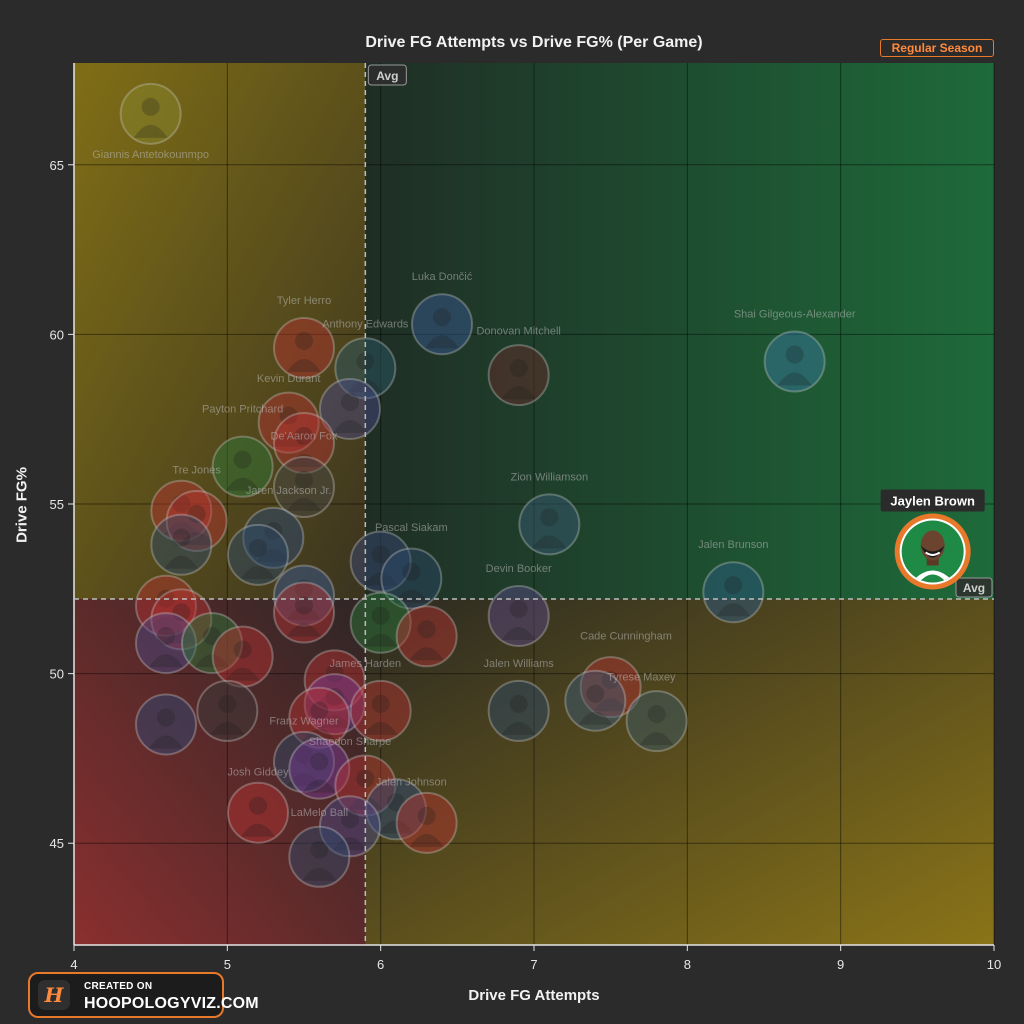 This screenshot has height=1024, width=1024. I want to click on player-label: Shaedon Sharpe, so click(350, 742).